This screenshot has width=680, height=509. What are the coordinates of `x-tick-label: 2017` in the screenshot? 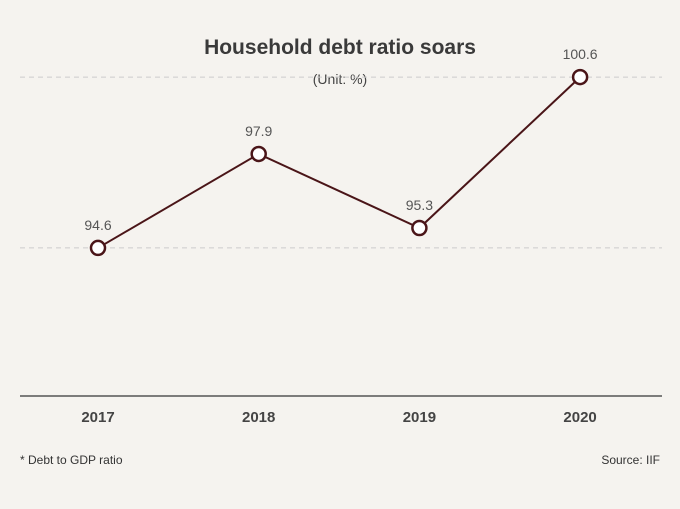 It's located at (97, 417).